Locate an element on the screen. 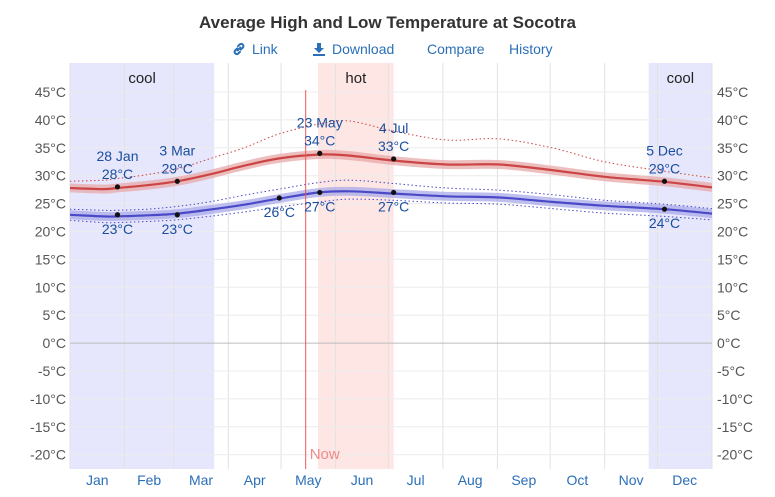  high-annotation-date: 5 Dec is located at coordinates (664, 150).